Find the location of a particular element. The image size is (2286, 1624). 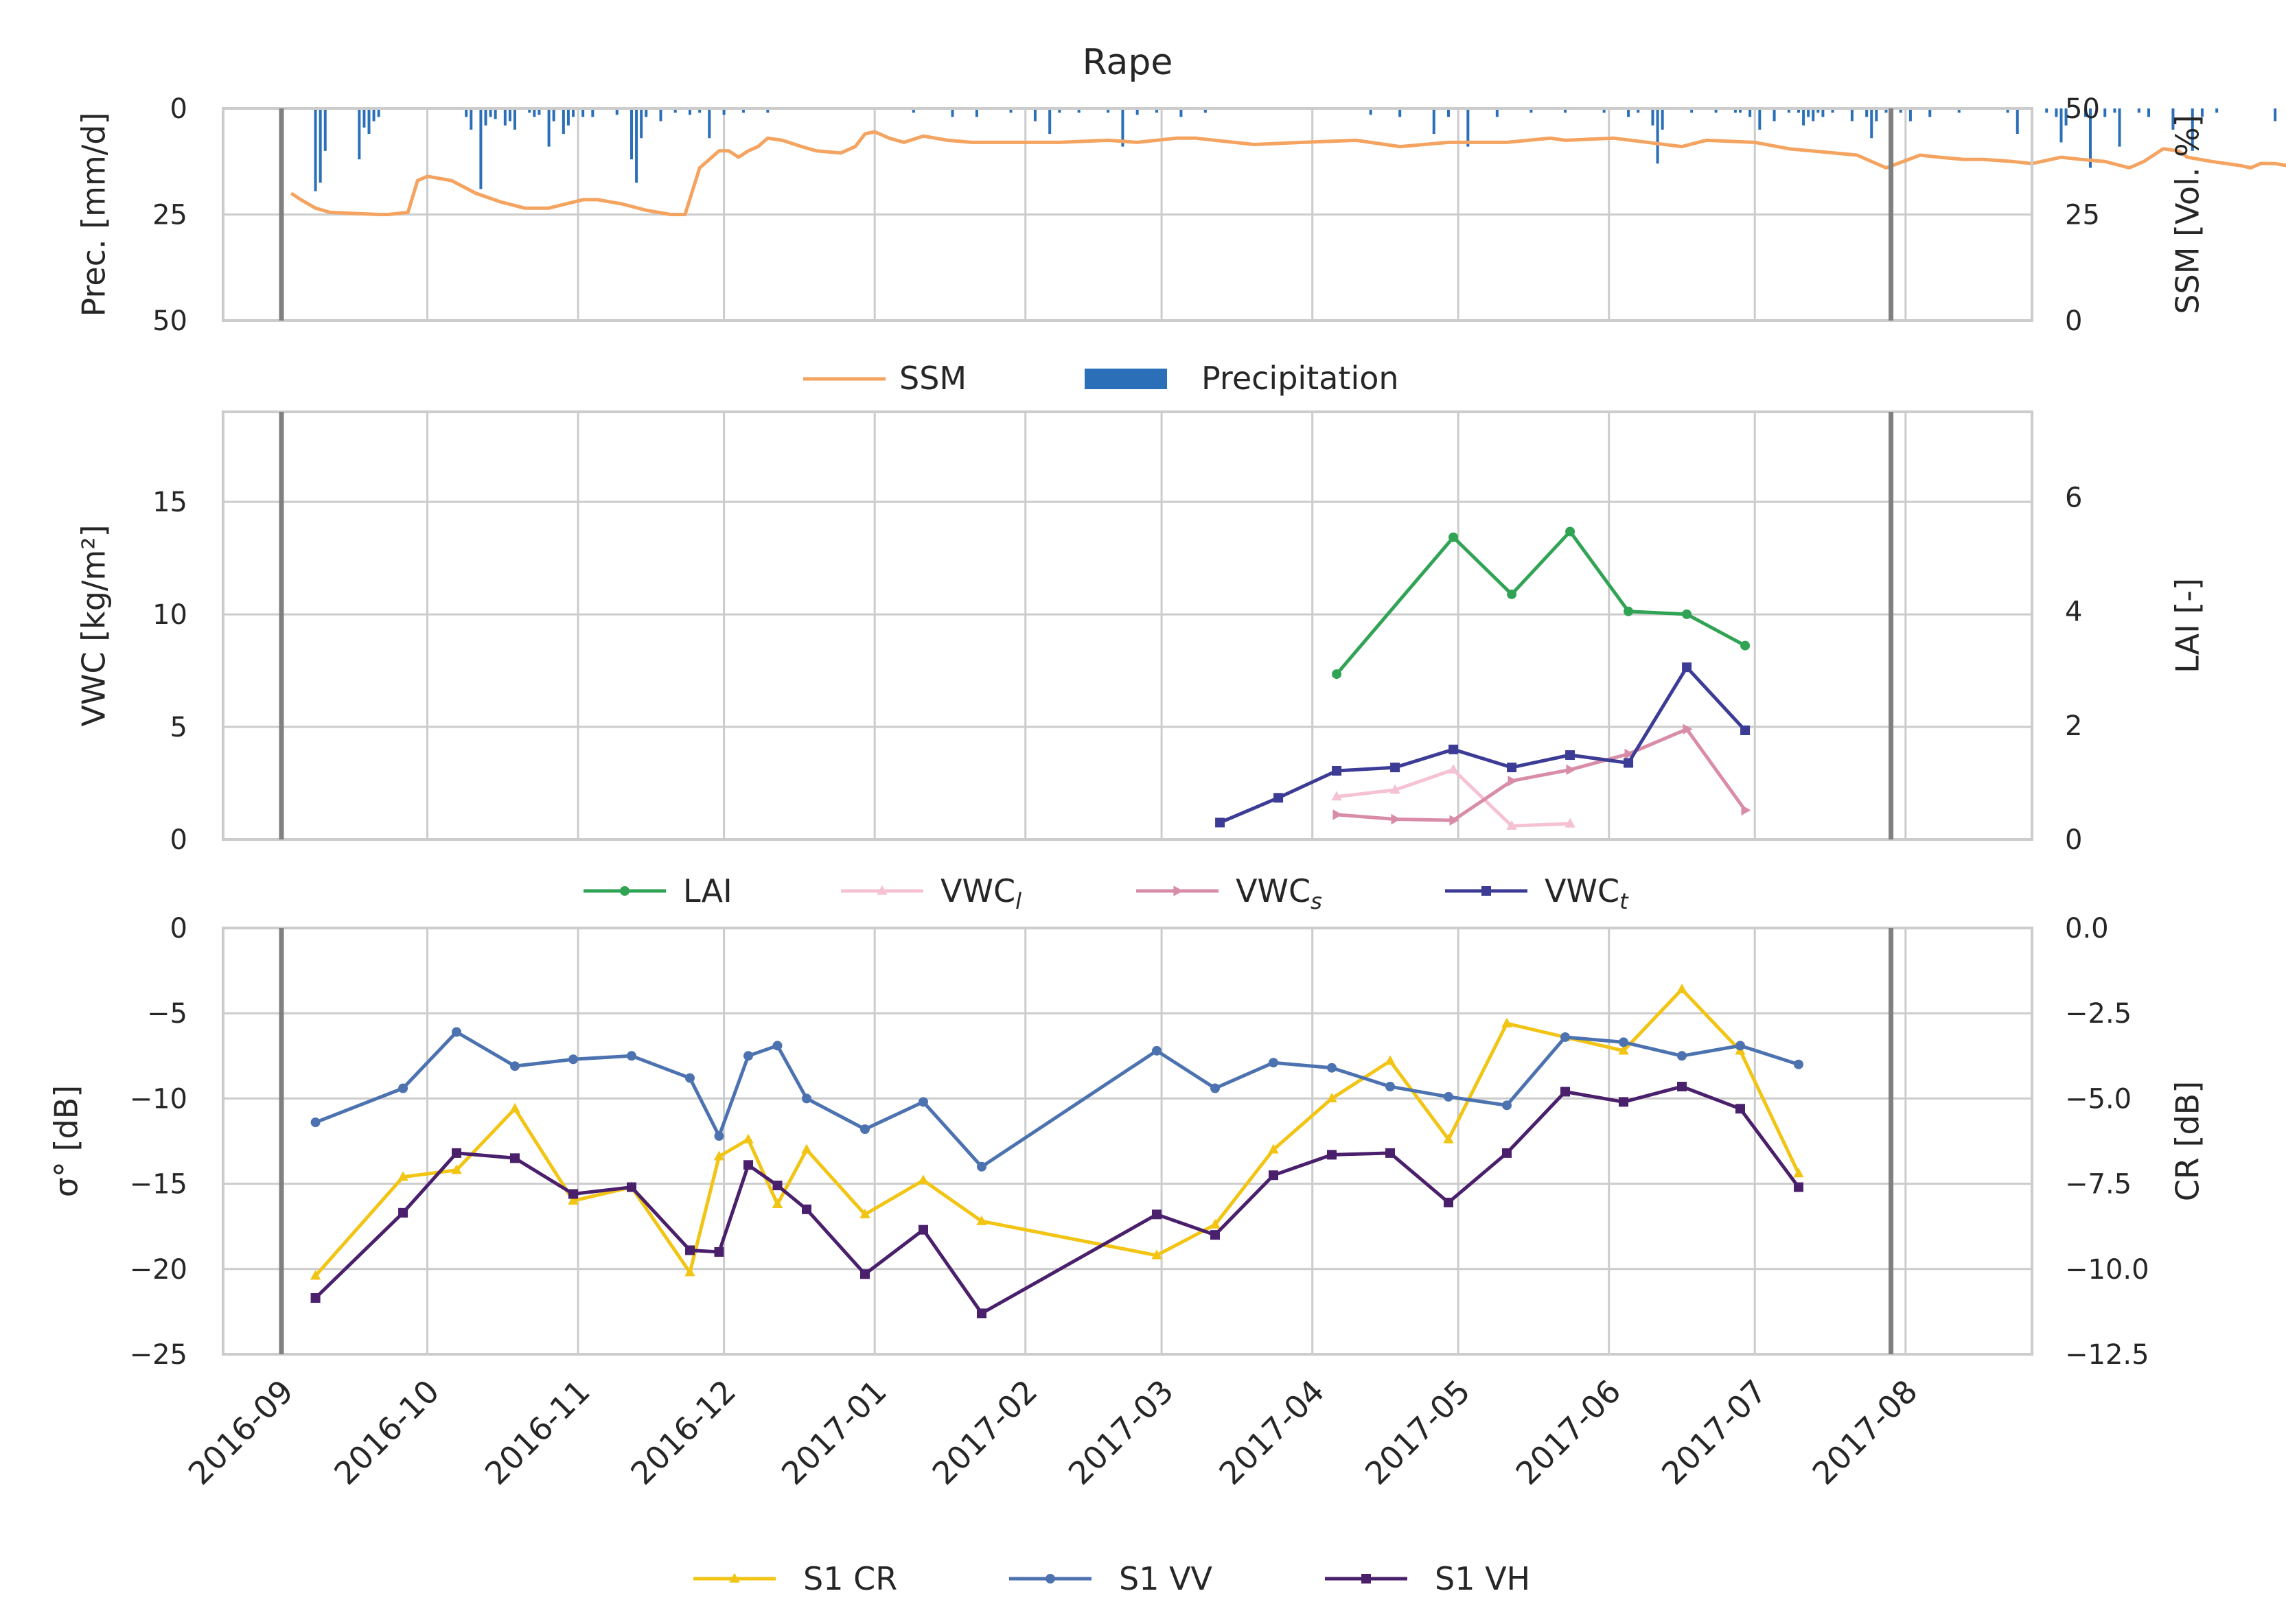

ytick-right-label: 2 is located at coordinates (2073, 726).